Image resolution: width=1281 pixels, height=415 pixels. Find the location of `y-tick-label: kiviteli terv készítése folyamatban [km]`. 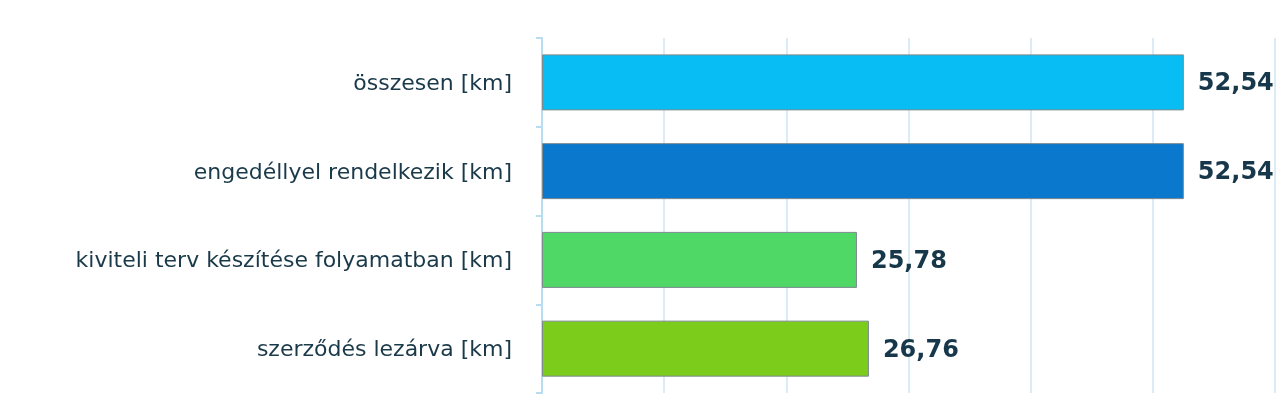

y-tick-label: kiviteli terv készítése folyamatban [km] is located at coordinates (293, 260).